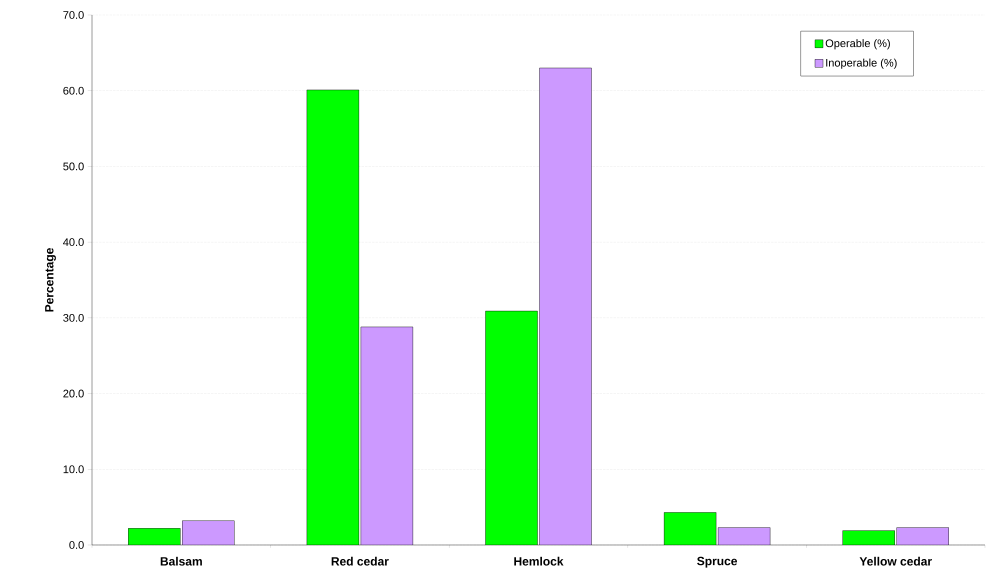 The image size is (988, 587). Describe the element at coordinates (76, 545) in the screenshot. I see `y-tick-label: 0.0` at that location.